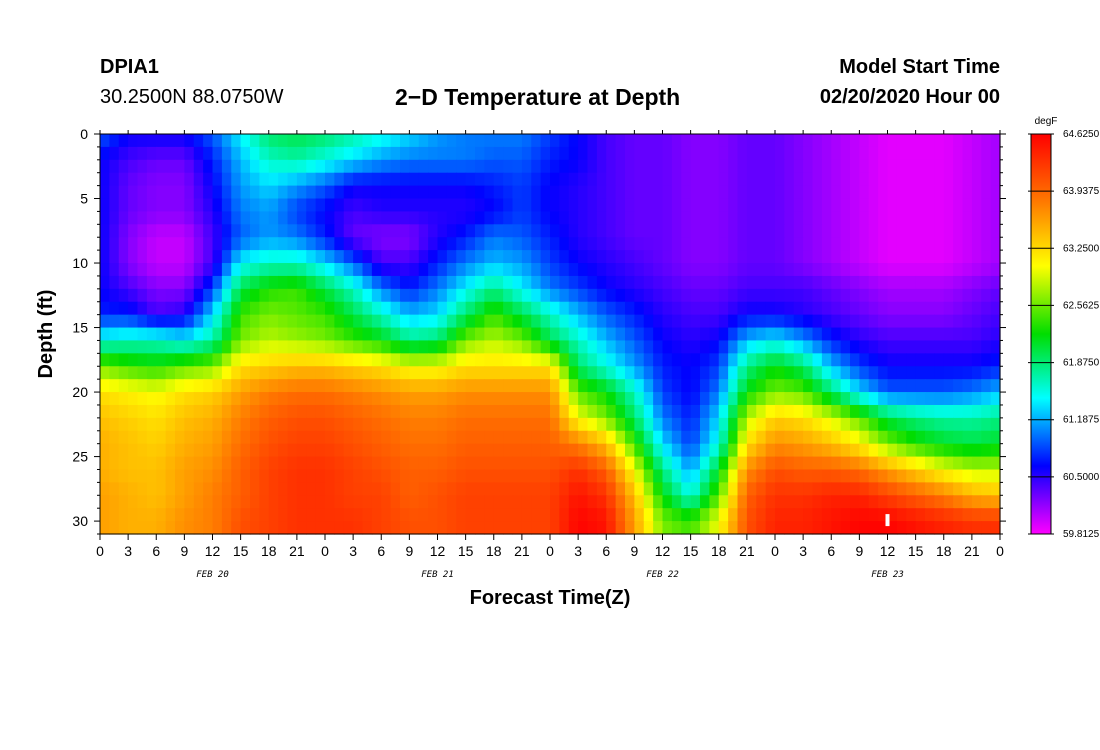 The height and width of the screenshot is (750, 1100). I want to click on x-tick-label: 12, so click(663, 551).